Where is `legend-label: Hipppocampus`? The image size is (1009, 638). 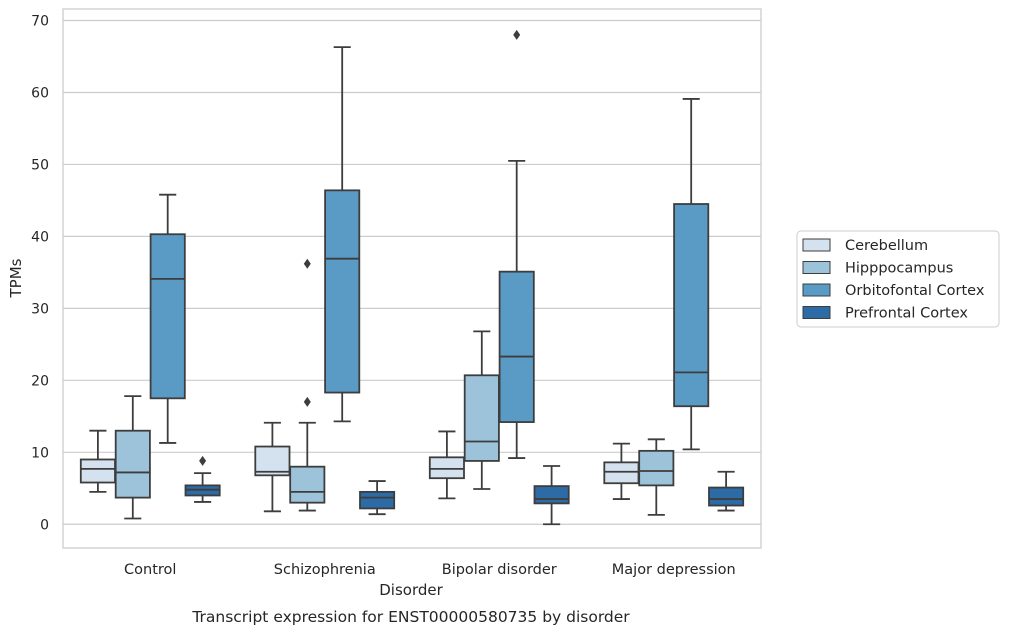
legend-label: Hipppocampus is located at coordinates (899, 269).